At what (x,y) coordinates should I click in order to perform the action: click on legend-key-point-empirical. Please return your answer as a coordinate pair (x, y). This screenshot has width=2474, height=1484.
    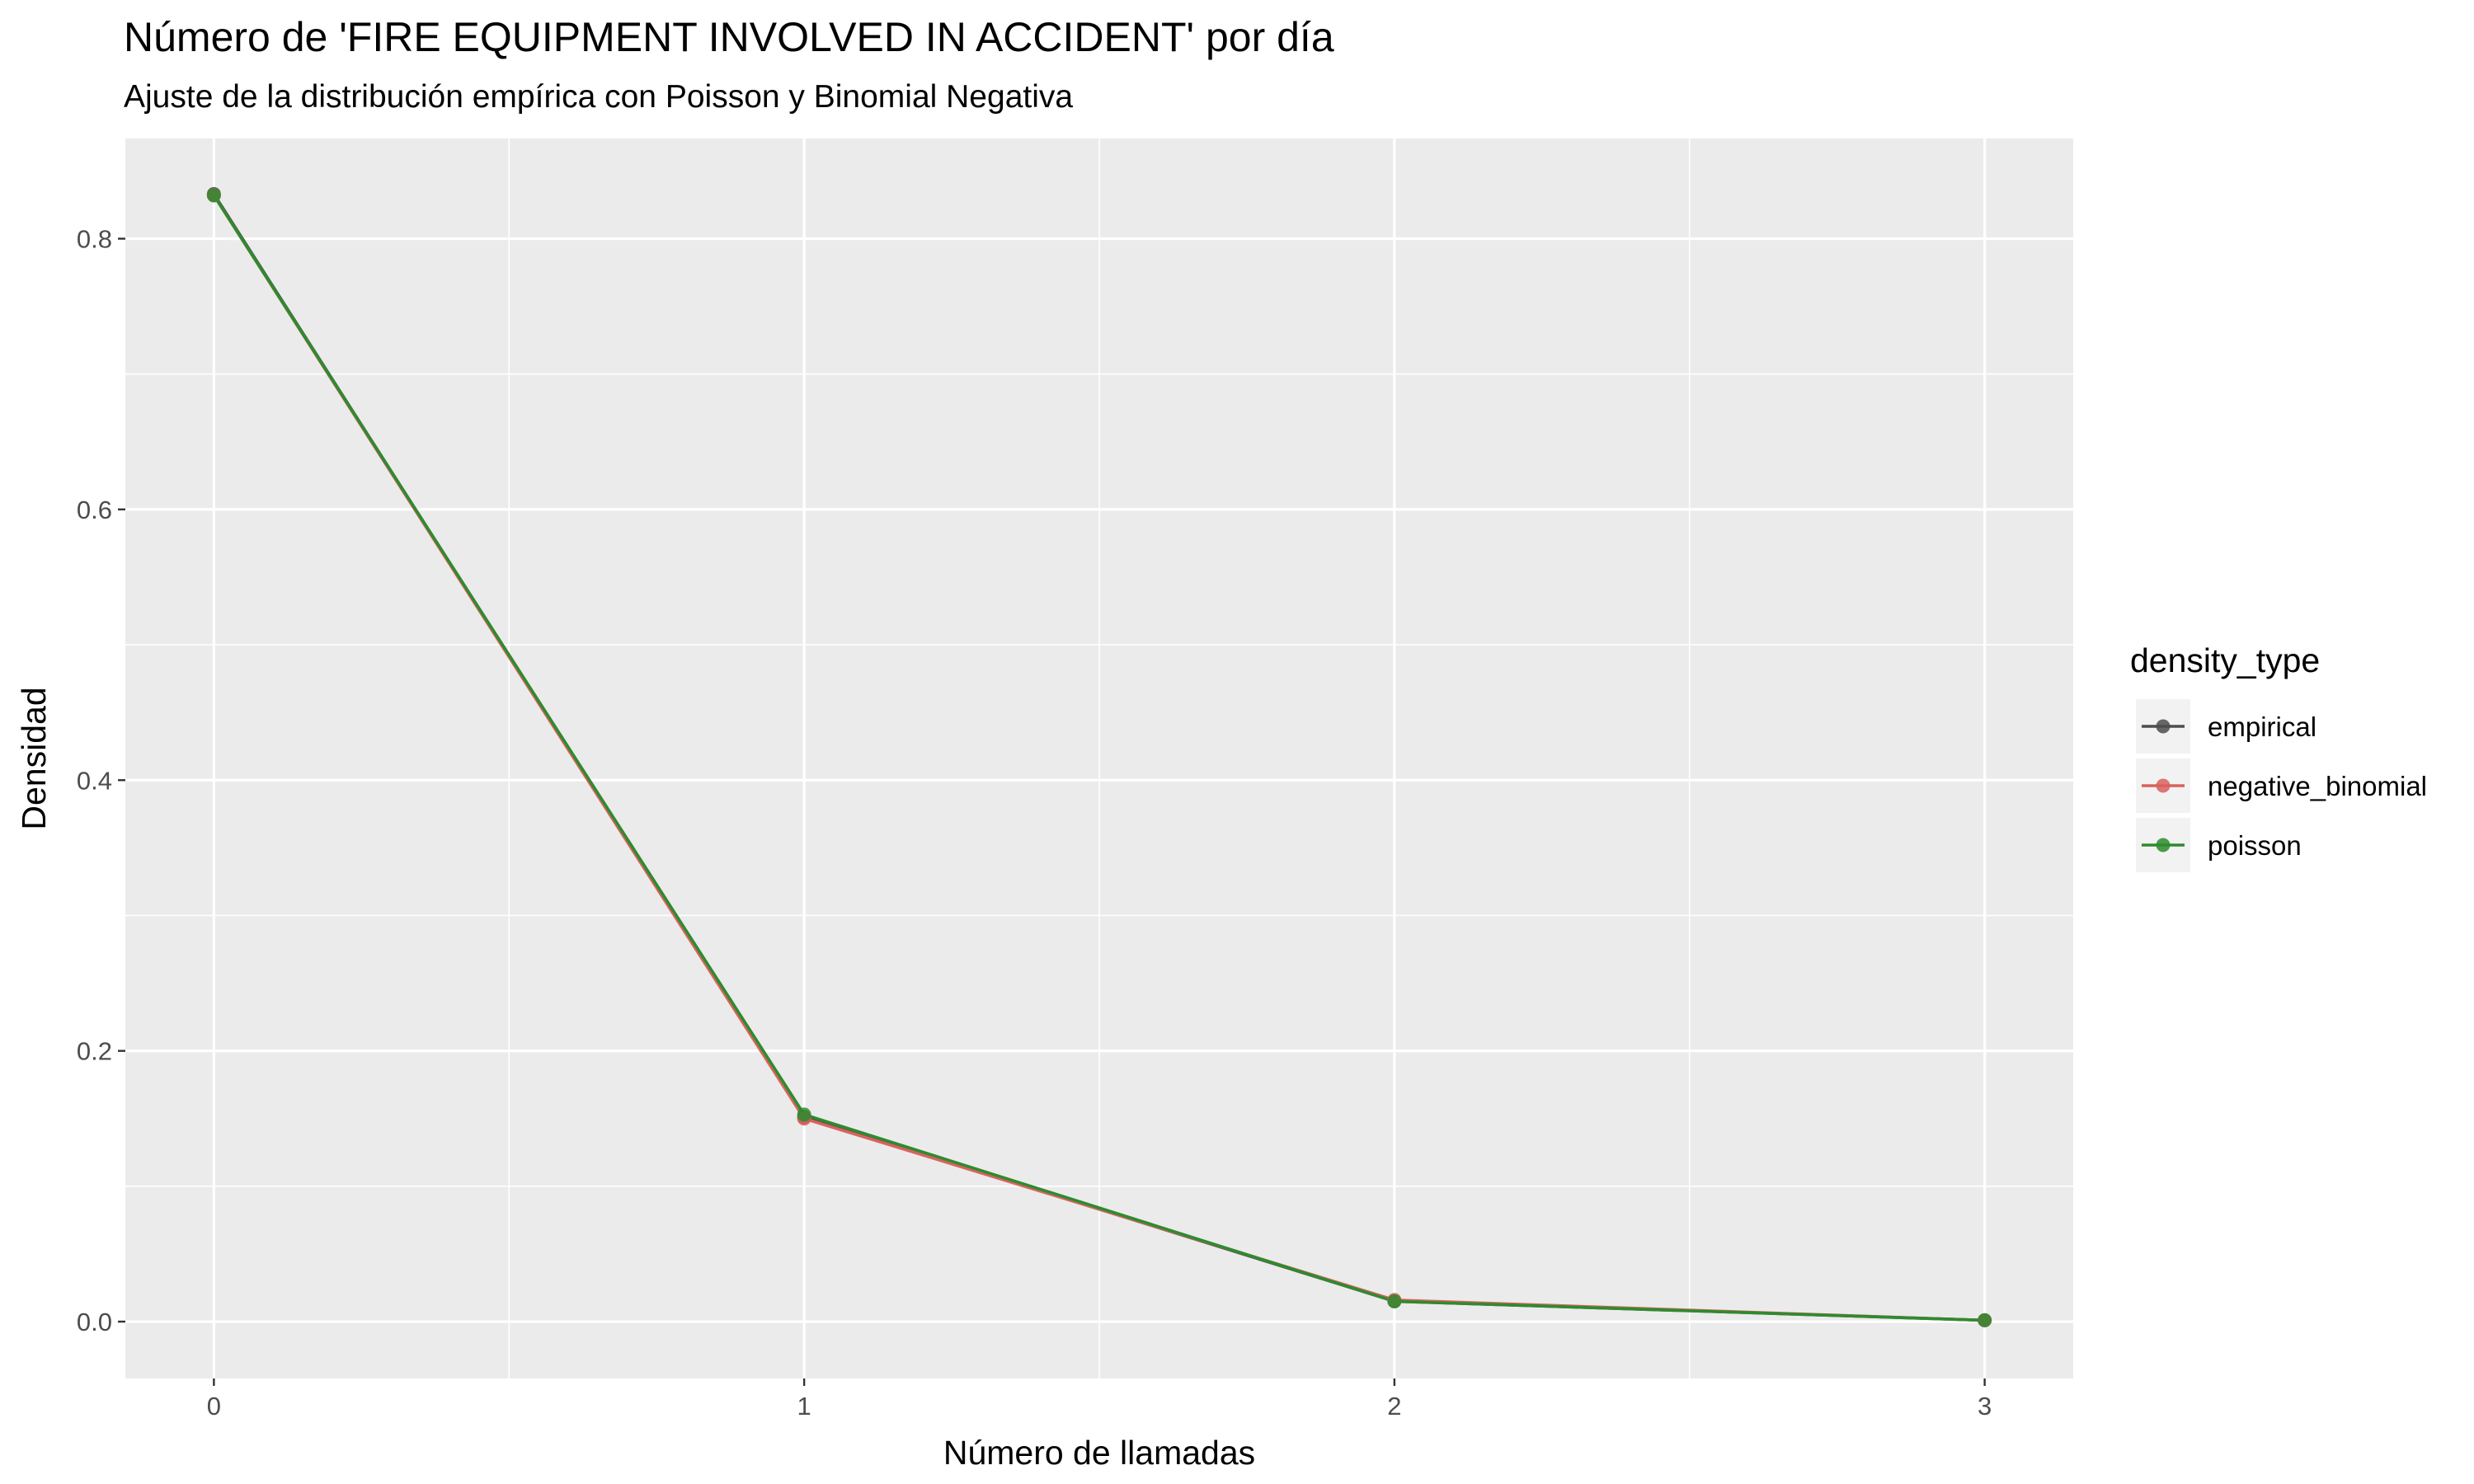
    Looking at the image, I should click on (2163, 726).